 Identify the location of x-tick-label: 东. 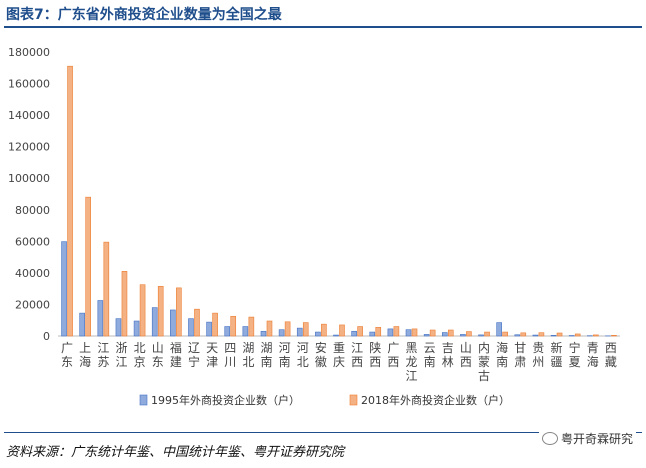
(158, 362).